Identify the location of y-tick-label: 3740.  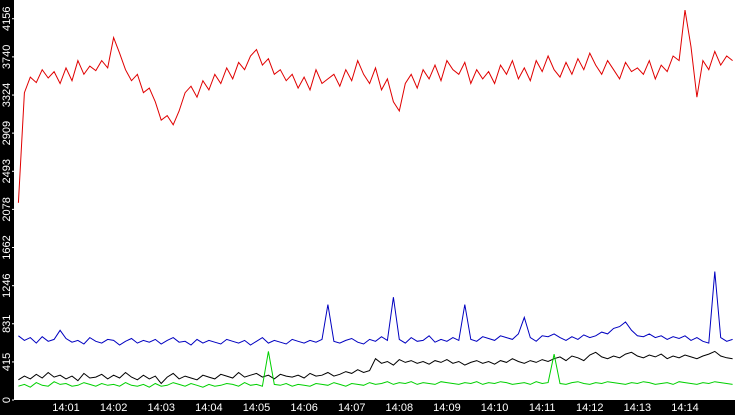
(7, 57).